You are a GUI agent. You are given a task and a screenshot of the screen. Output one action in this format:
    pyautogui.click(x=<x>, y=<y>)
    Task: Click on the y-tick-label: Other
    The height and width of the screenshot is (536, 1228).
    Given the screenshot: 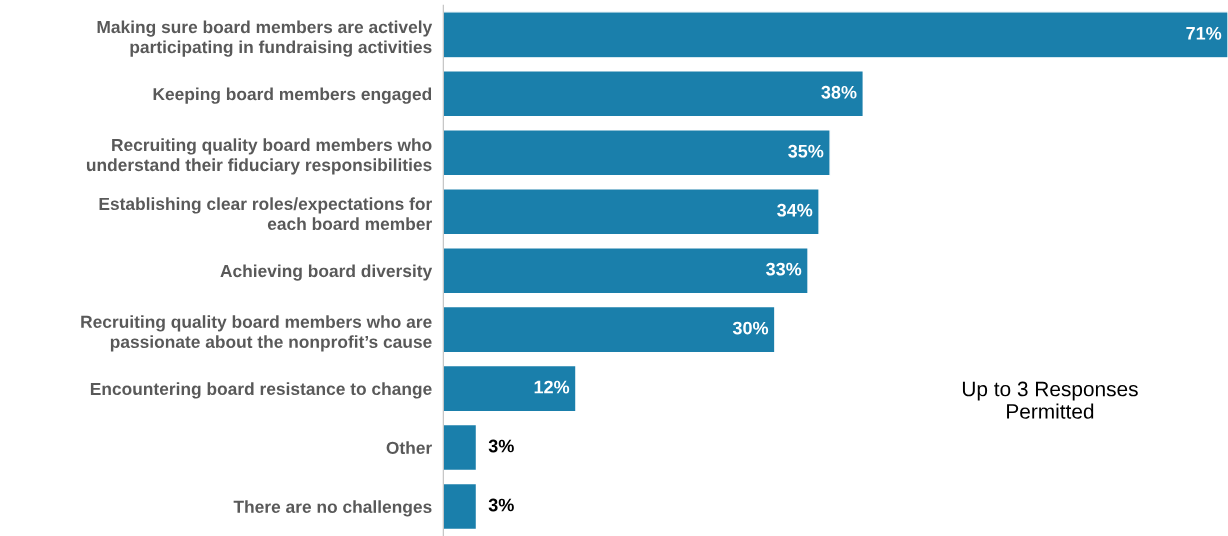 What is the action you would take?
    pyautogui.click(x=409, y=448)
    